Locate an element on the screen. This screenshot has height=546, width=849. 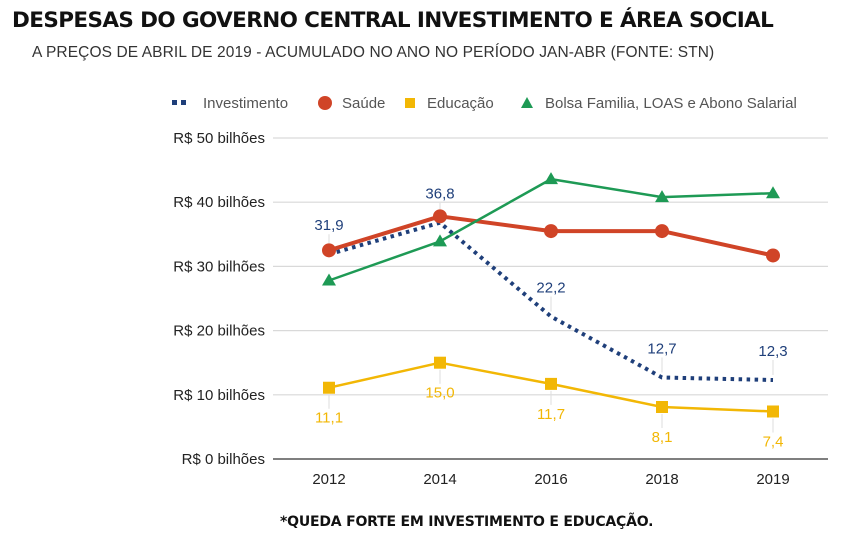
x-tick-label: 2019 is located at coordinates (772, 479).